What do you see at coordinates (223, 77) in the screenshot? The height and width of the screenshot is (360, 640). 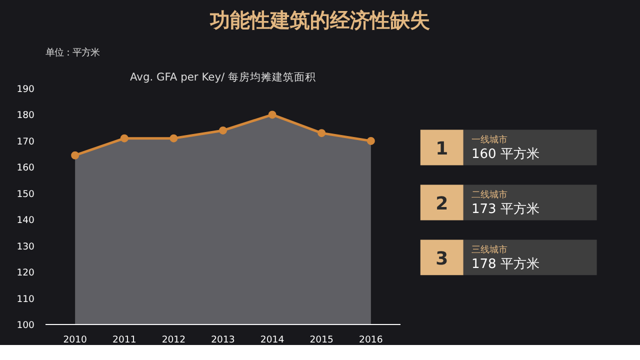 I see `chart-subtitle: Avg. GFA per Key/ 每房均摊建筑面积` at bounding box center [223, 77].